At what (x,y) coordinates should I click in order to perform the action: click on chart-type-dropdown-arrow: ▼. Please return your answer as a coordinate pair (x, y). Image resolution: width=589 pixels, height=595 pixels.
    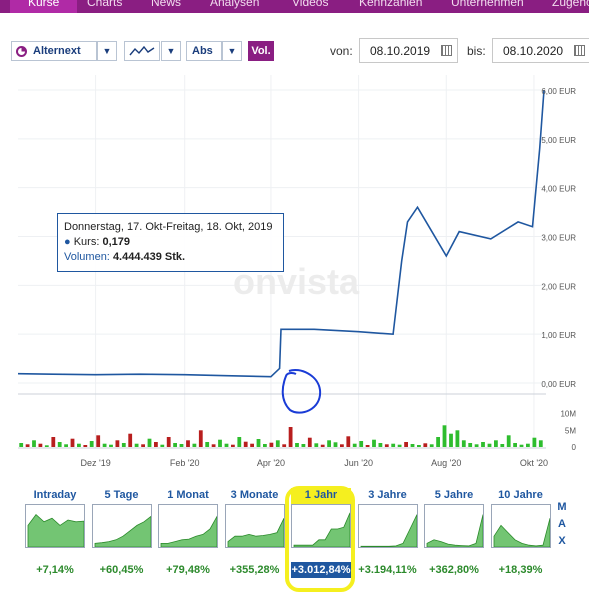
    Looking at the image, I should click on (171, 51).